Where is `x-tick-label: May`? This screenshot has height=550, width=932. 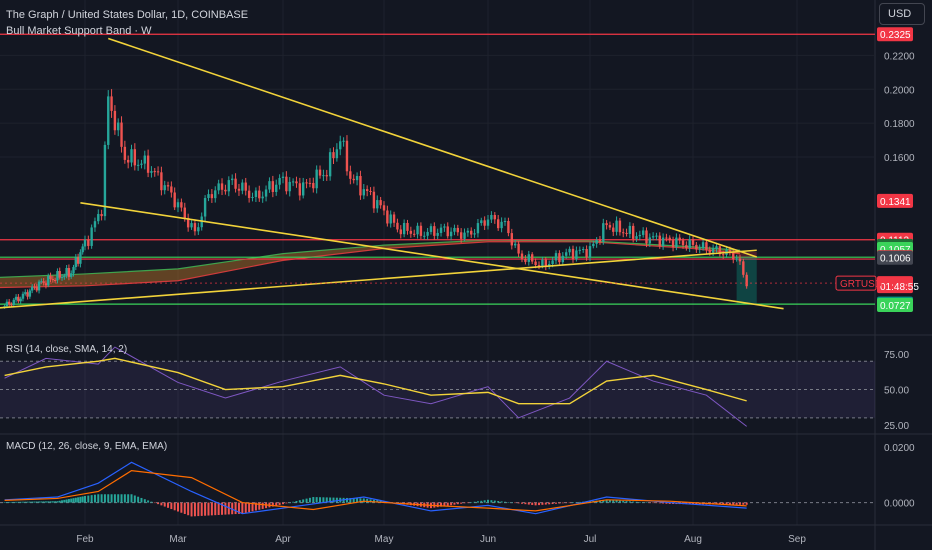 x-tick-label: May is located at coordinates (384, 539).